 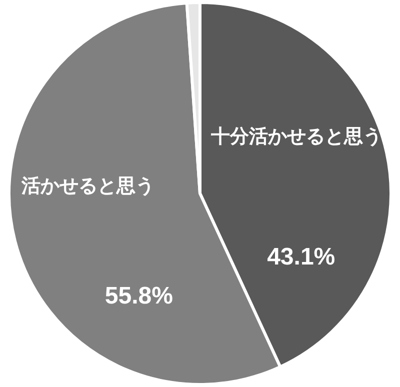 I want to click on data-label: 43.1%, so click(x=301, y=257).